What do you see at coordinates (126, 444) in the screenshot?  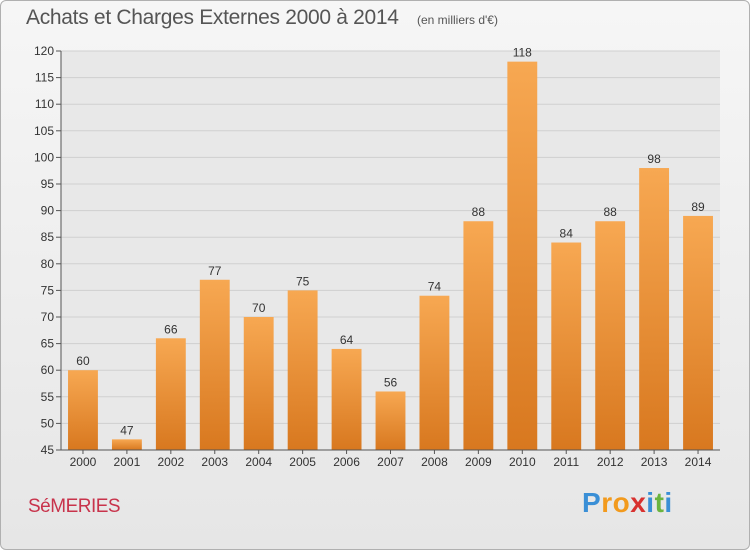 I see `bar-2001` at bounding box center [126, 444].